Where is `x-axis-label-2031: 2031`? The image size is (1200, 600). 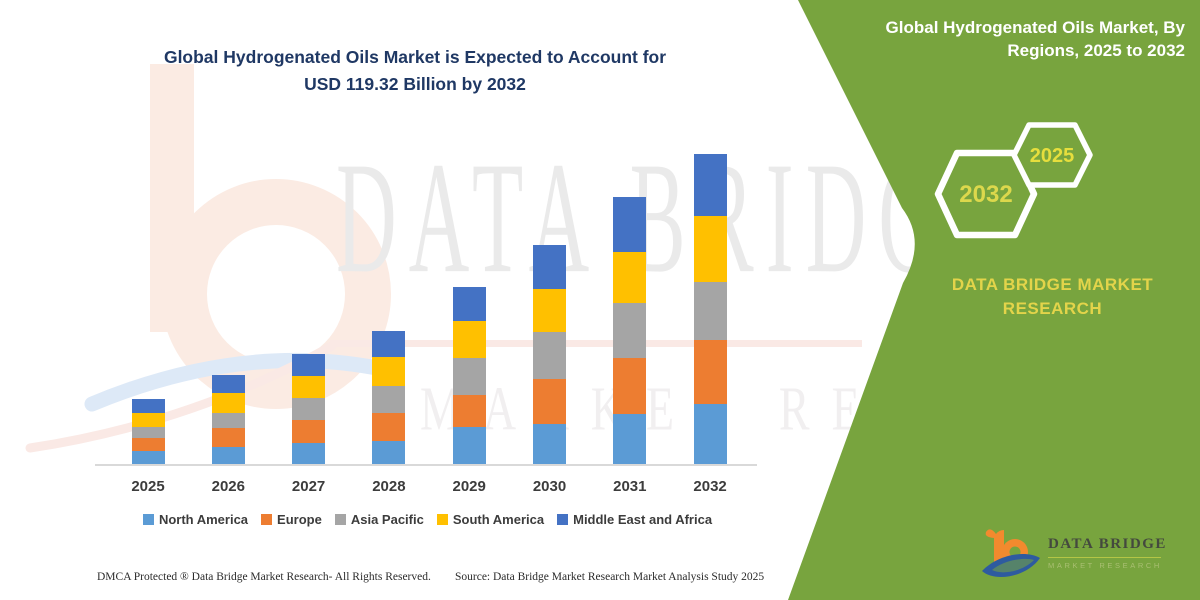 x-axis-label-2031: 2031 is located at coordinates (630, 486).